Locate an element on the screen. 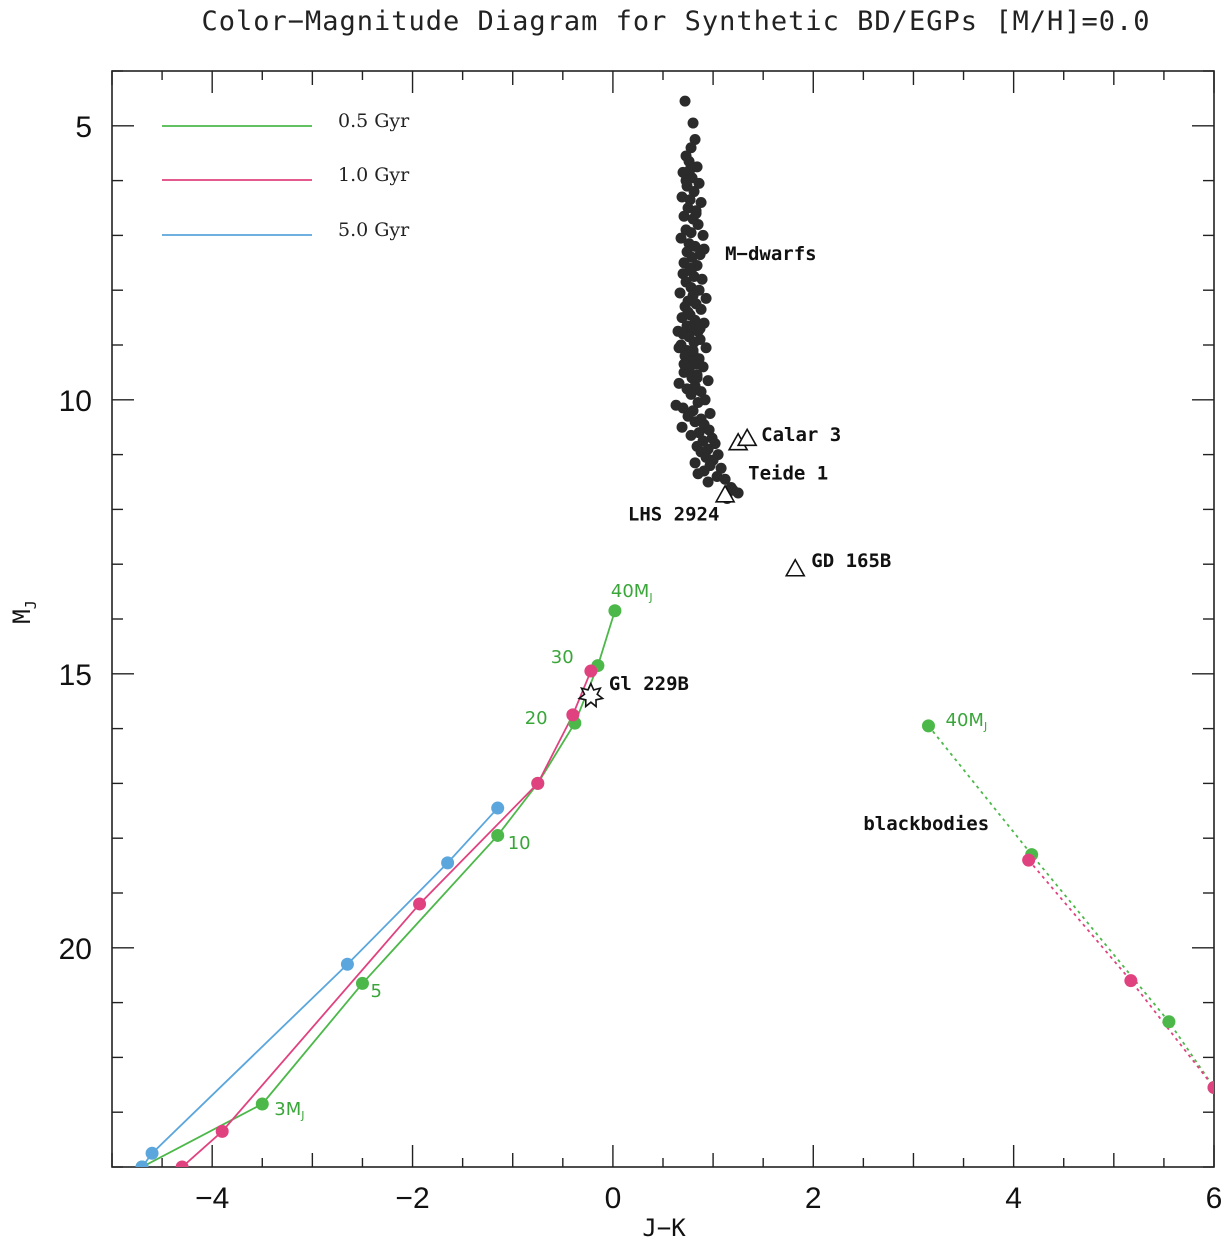 This screenshot has width=1232, height=1247. x-tick-label: 4 is located at coordinates (1013, 1198).